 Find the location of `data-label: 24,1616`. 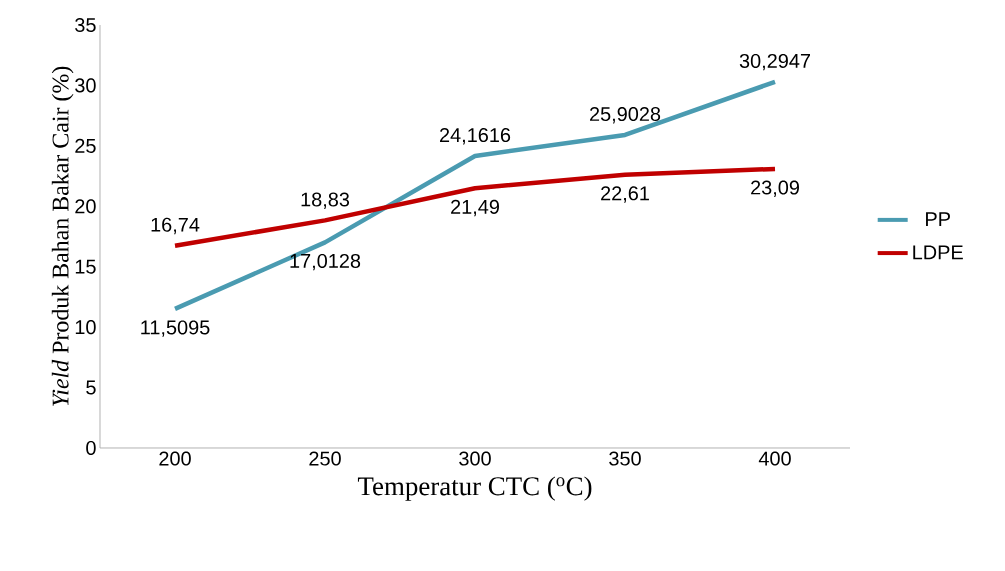

data-label: 24,1616 is located at coordinates (475, 136).